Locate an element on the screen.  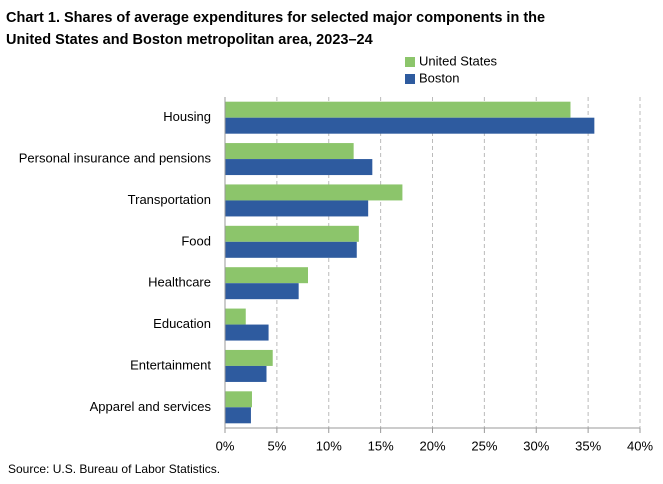
y-tick-label: Transportation is located at coordinates (169, 199).